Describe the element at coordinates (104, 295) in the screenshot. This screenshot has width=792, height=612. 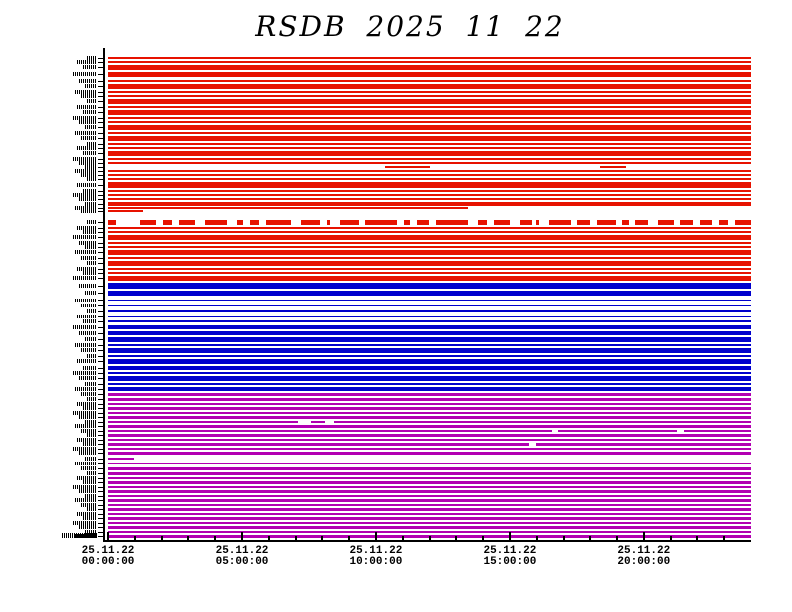
I see `y-axis-line` at that location.